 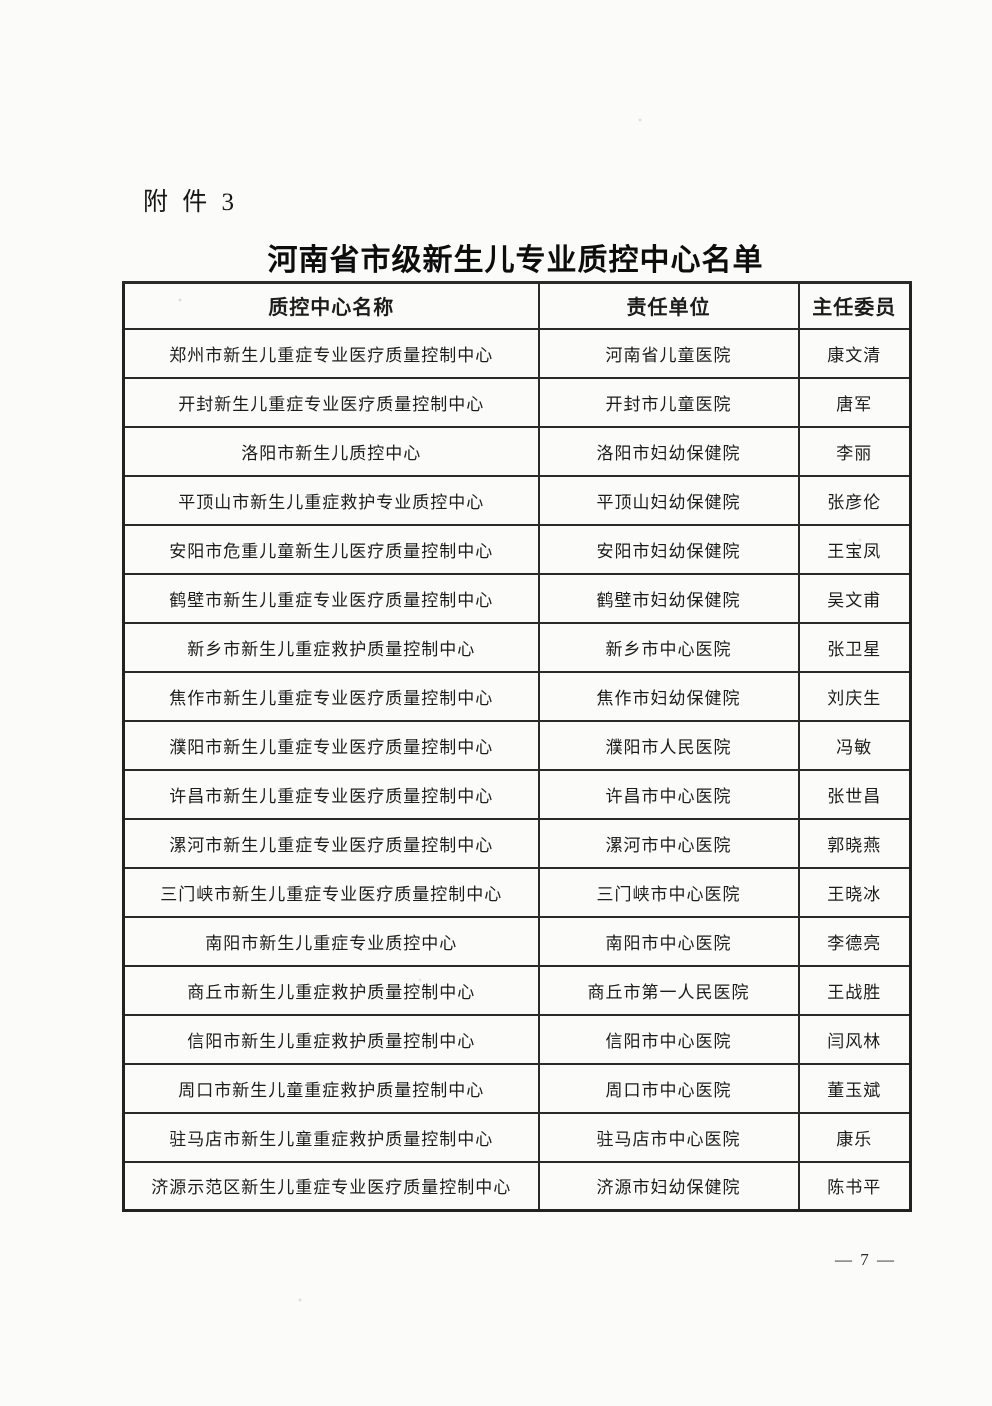 I want to click on table-row: 新乡市新生儿重症救护质量控制中心 新乡市中心医院 张卫星, so click(x=517, y=647).